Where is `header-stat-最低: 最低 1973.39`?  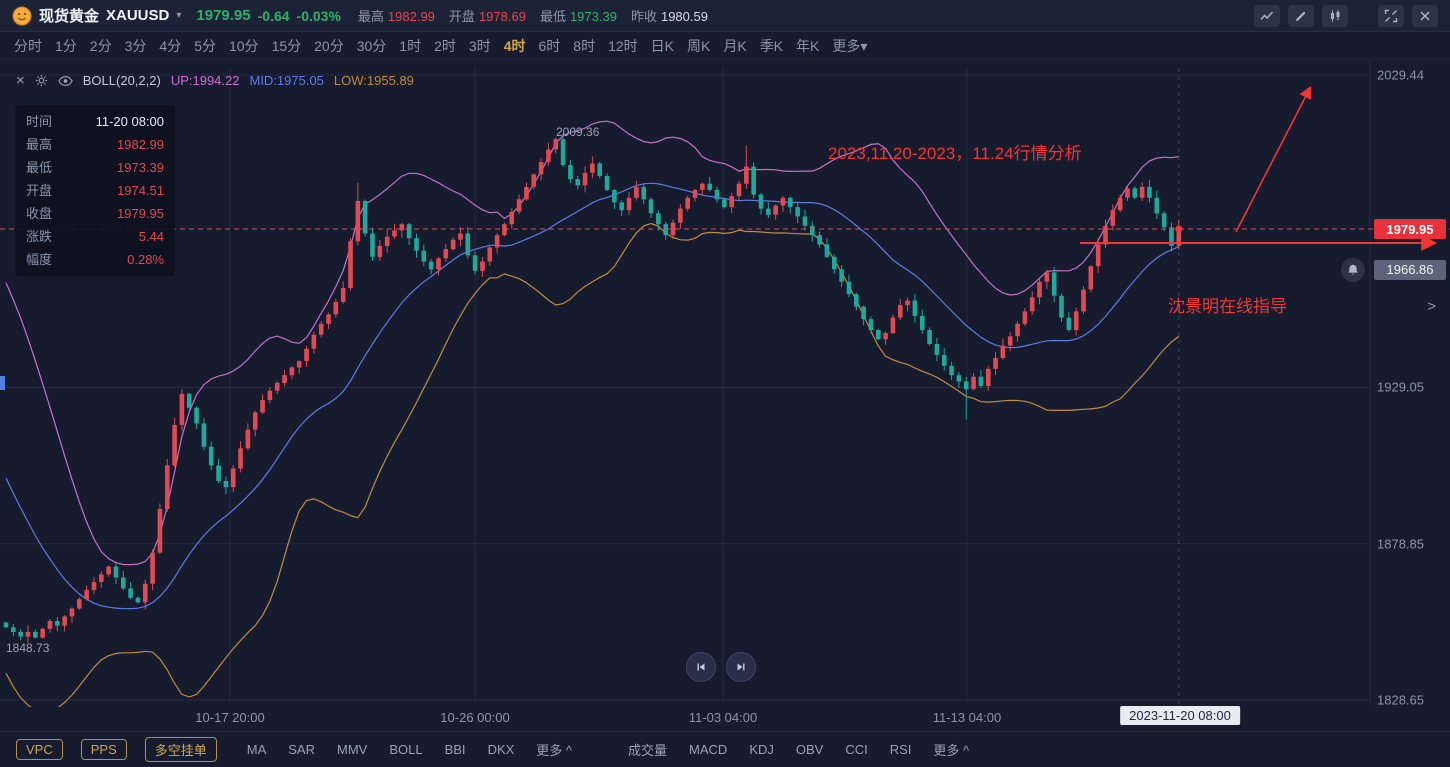 header-stat-最低: 最低 1973.39 is located at coordinates (578, 15).